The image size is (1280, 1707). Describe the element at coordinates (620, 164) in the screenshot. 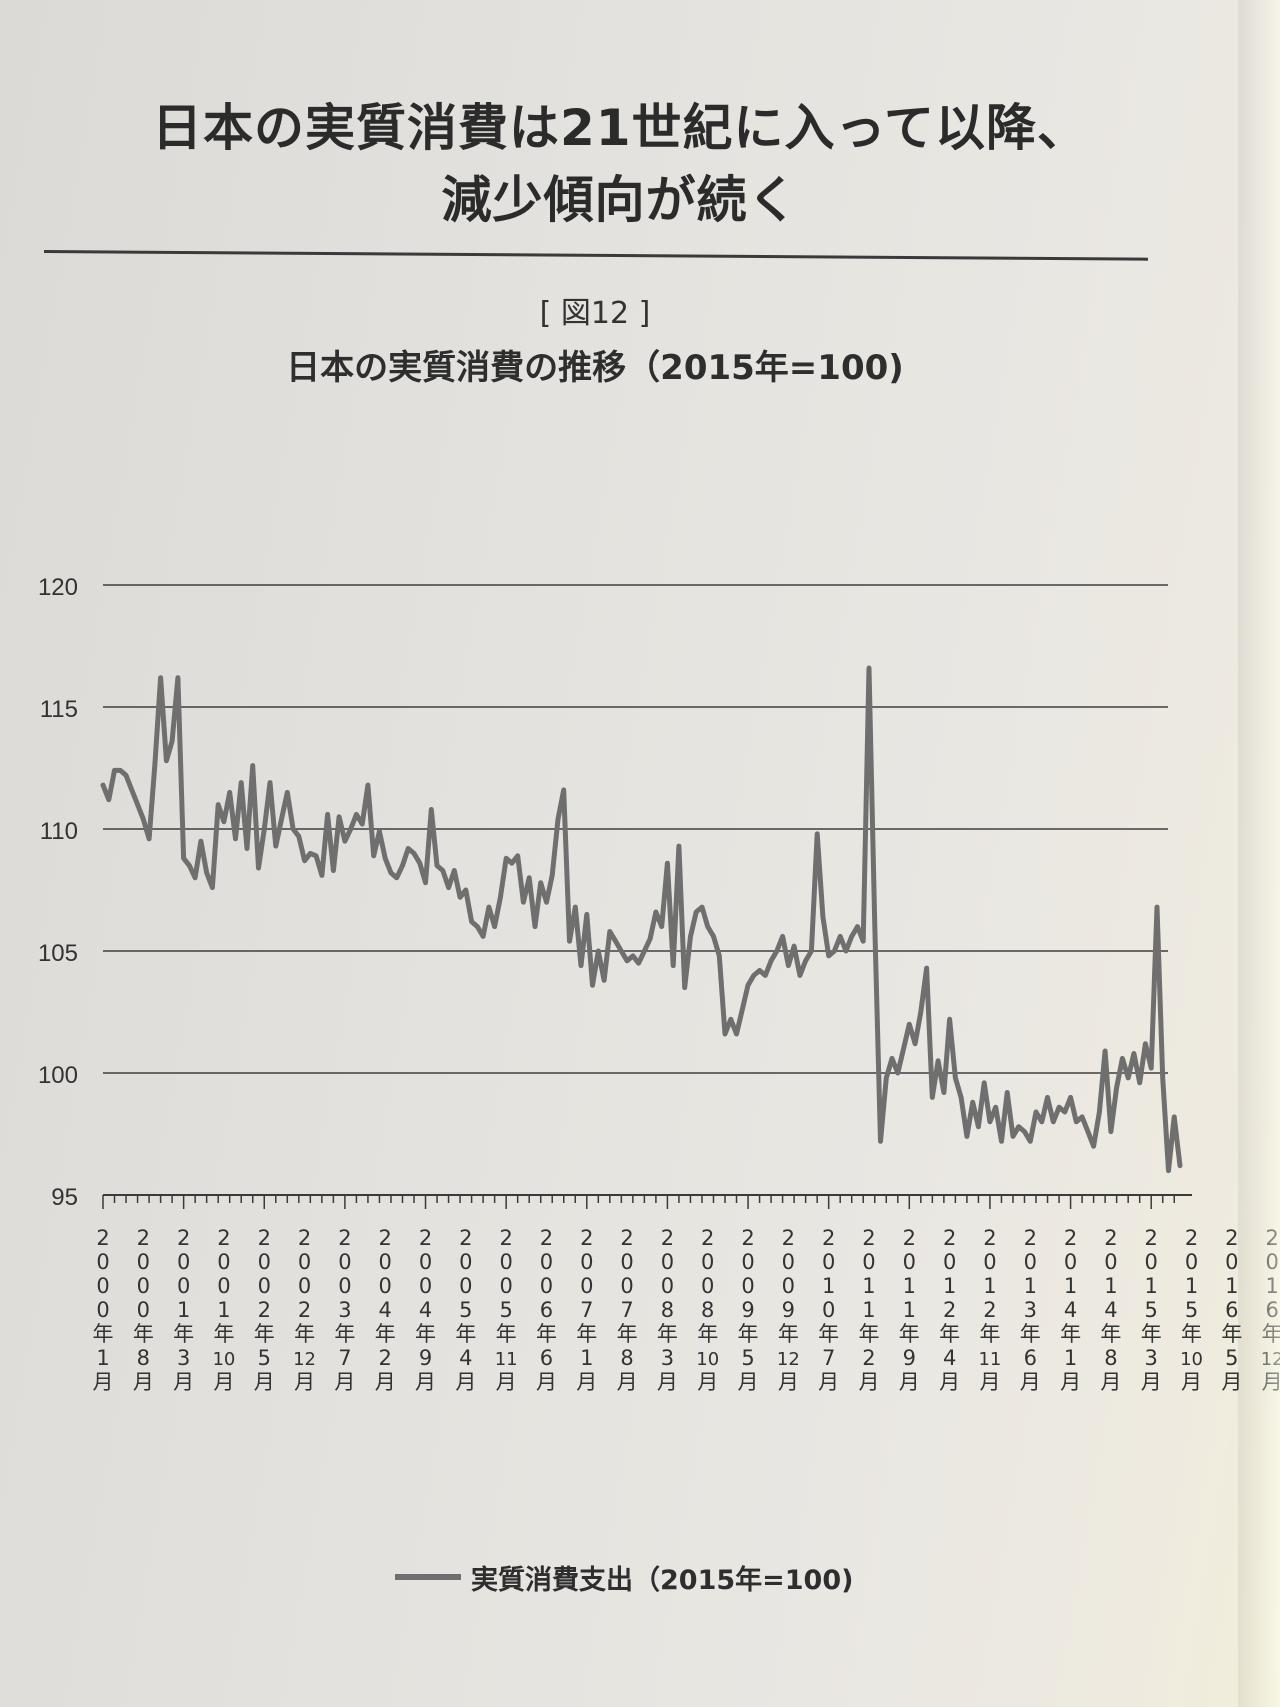

I see `headline: 日本の実質消費は21世紀に入って以降、 減少傾向が続く` at that location.